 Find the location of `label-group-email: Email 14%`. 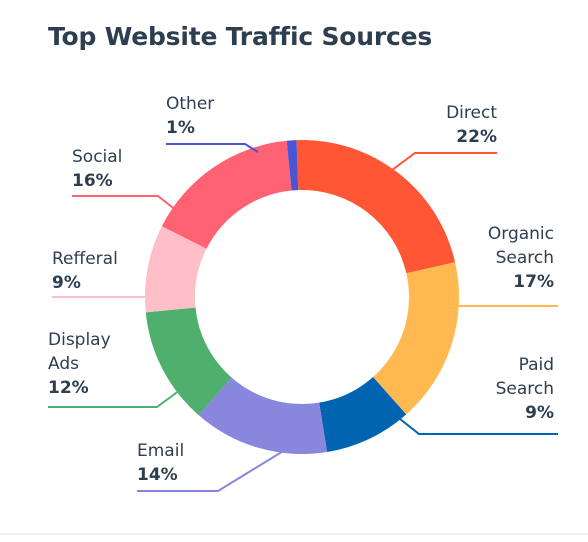

label-group-email: Email 14% is located at coordinates (211, 466).